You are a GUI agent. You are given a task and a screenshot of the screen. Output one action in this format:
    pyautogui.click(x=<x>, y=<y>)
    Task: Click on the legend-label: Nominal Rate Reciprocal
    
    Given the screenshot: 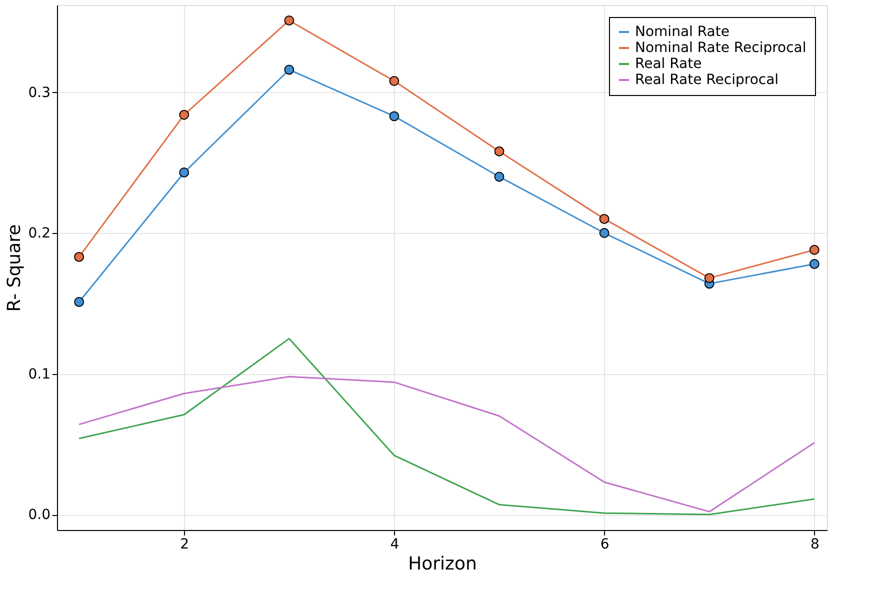 What is the action you would take?
    pyautogui.click(x=720, y=48)
    